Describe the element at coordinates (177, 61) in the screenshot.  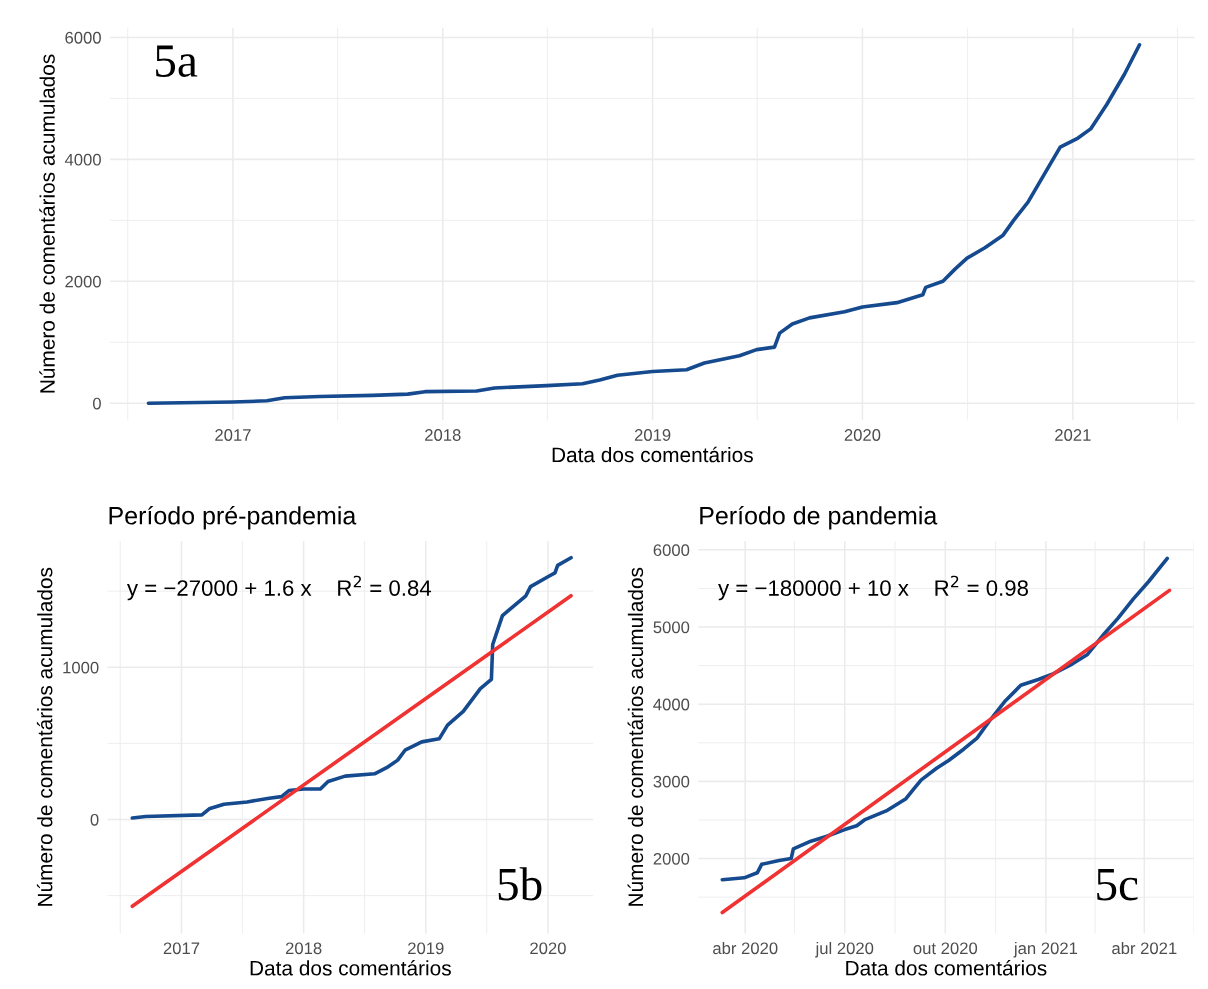
I see `annotation: 5a` at that location.